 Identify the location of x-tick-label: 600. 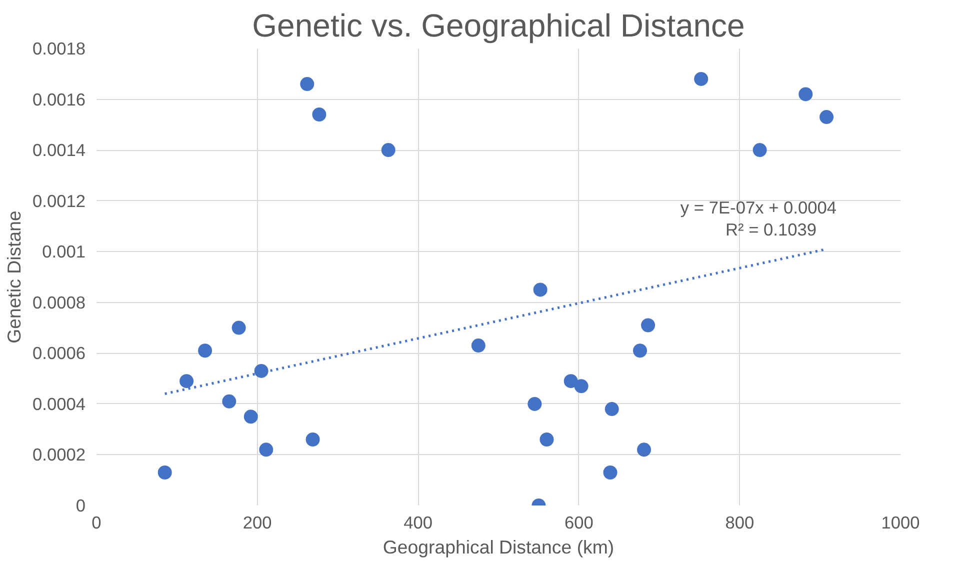
(579, 522).